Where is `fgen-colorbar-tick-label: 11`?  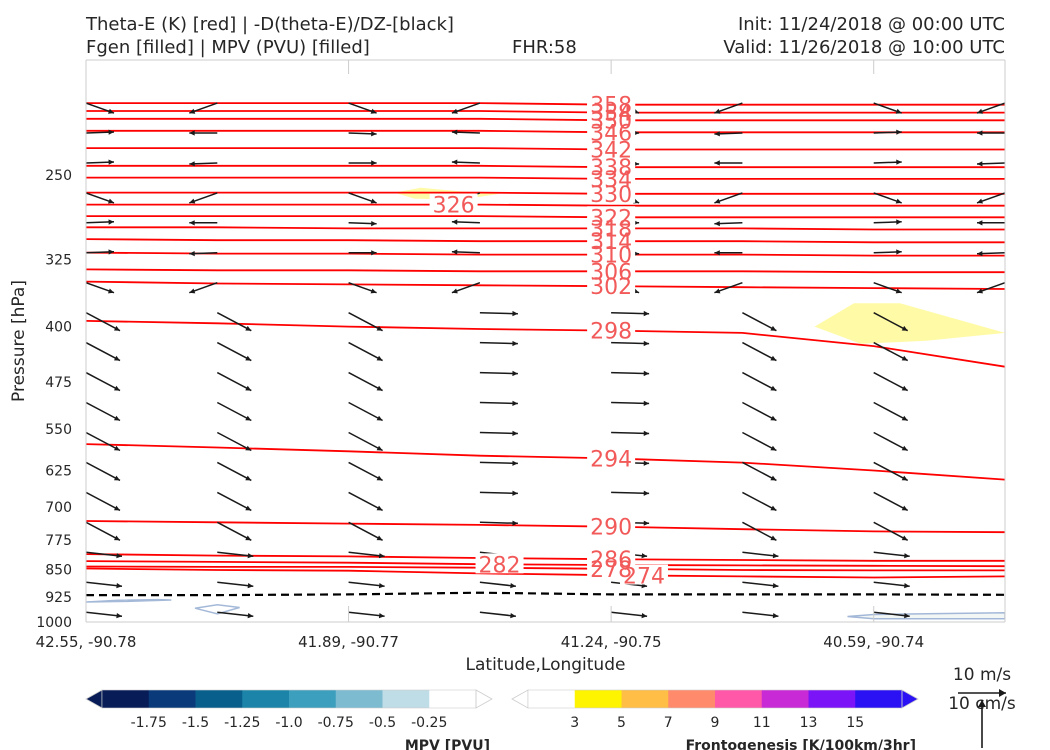
fgen-colorbar-tick-label: 11 is located at coordinates (762, 723).